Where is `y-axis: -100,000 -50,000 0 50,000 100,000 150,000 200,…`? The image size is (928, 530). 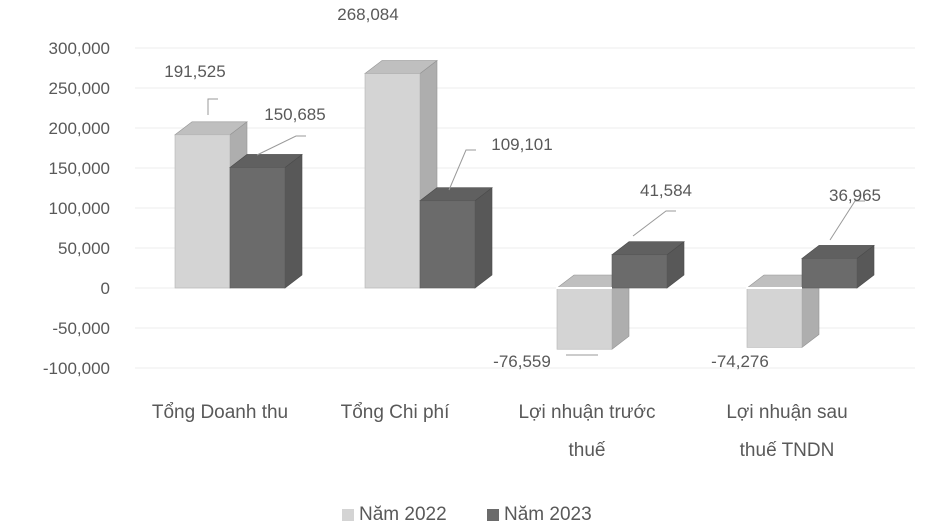 y-axis: -100,000 -50,000 0 50,000 100,000 150,000 200,… is located at coordinates (76, 208).